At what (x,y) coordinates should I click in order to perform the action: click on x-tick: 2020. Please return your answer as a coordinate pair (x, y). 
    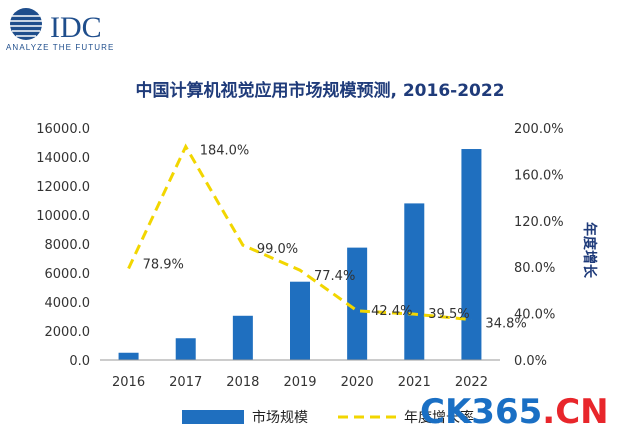
    Looking at the image, I should click on (357, 382).